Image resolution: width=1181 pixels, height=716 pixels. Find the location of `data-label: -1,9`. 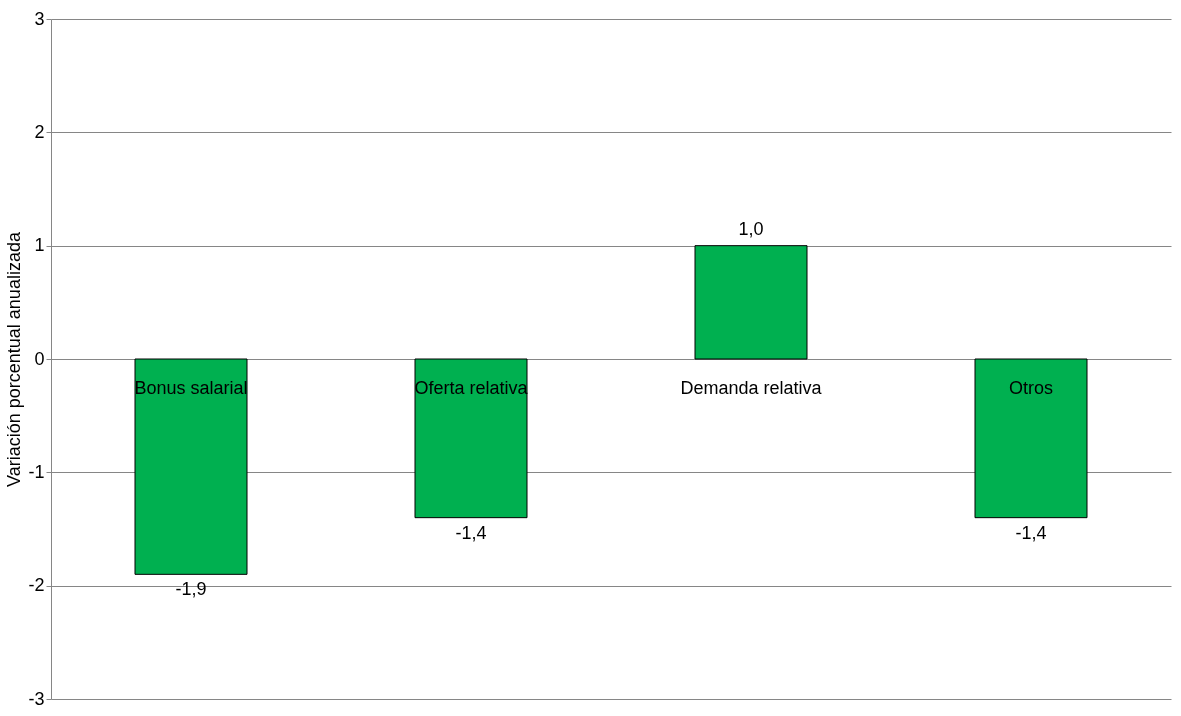

data-label: -1,9 is located at coordinates (191, 589).